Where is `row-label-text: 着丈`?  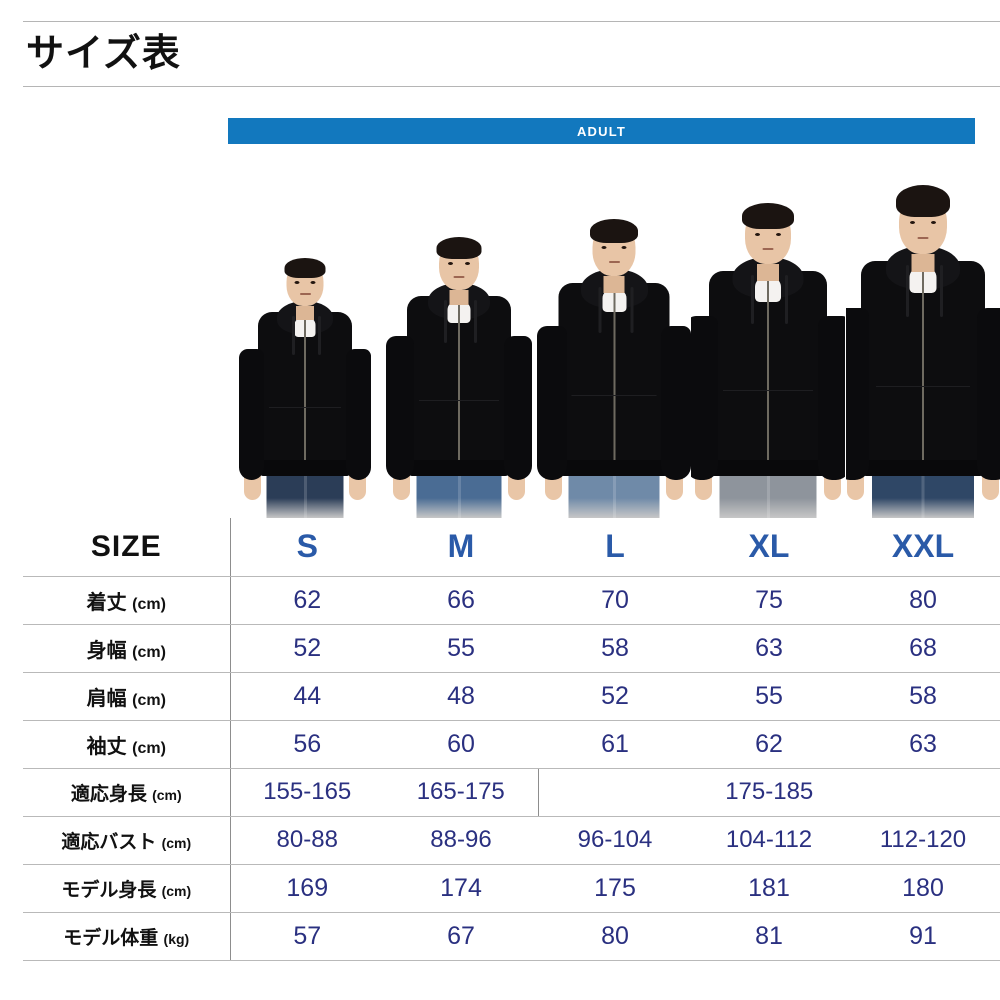 row-label-text: 着丈 is located at coordinates (109, 602).